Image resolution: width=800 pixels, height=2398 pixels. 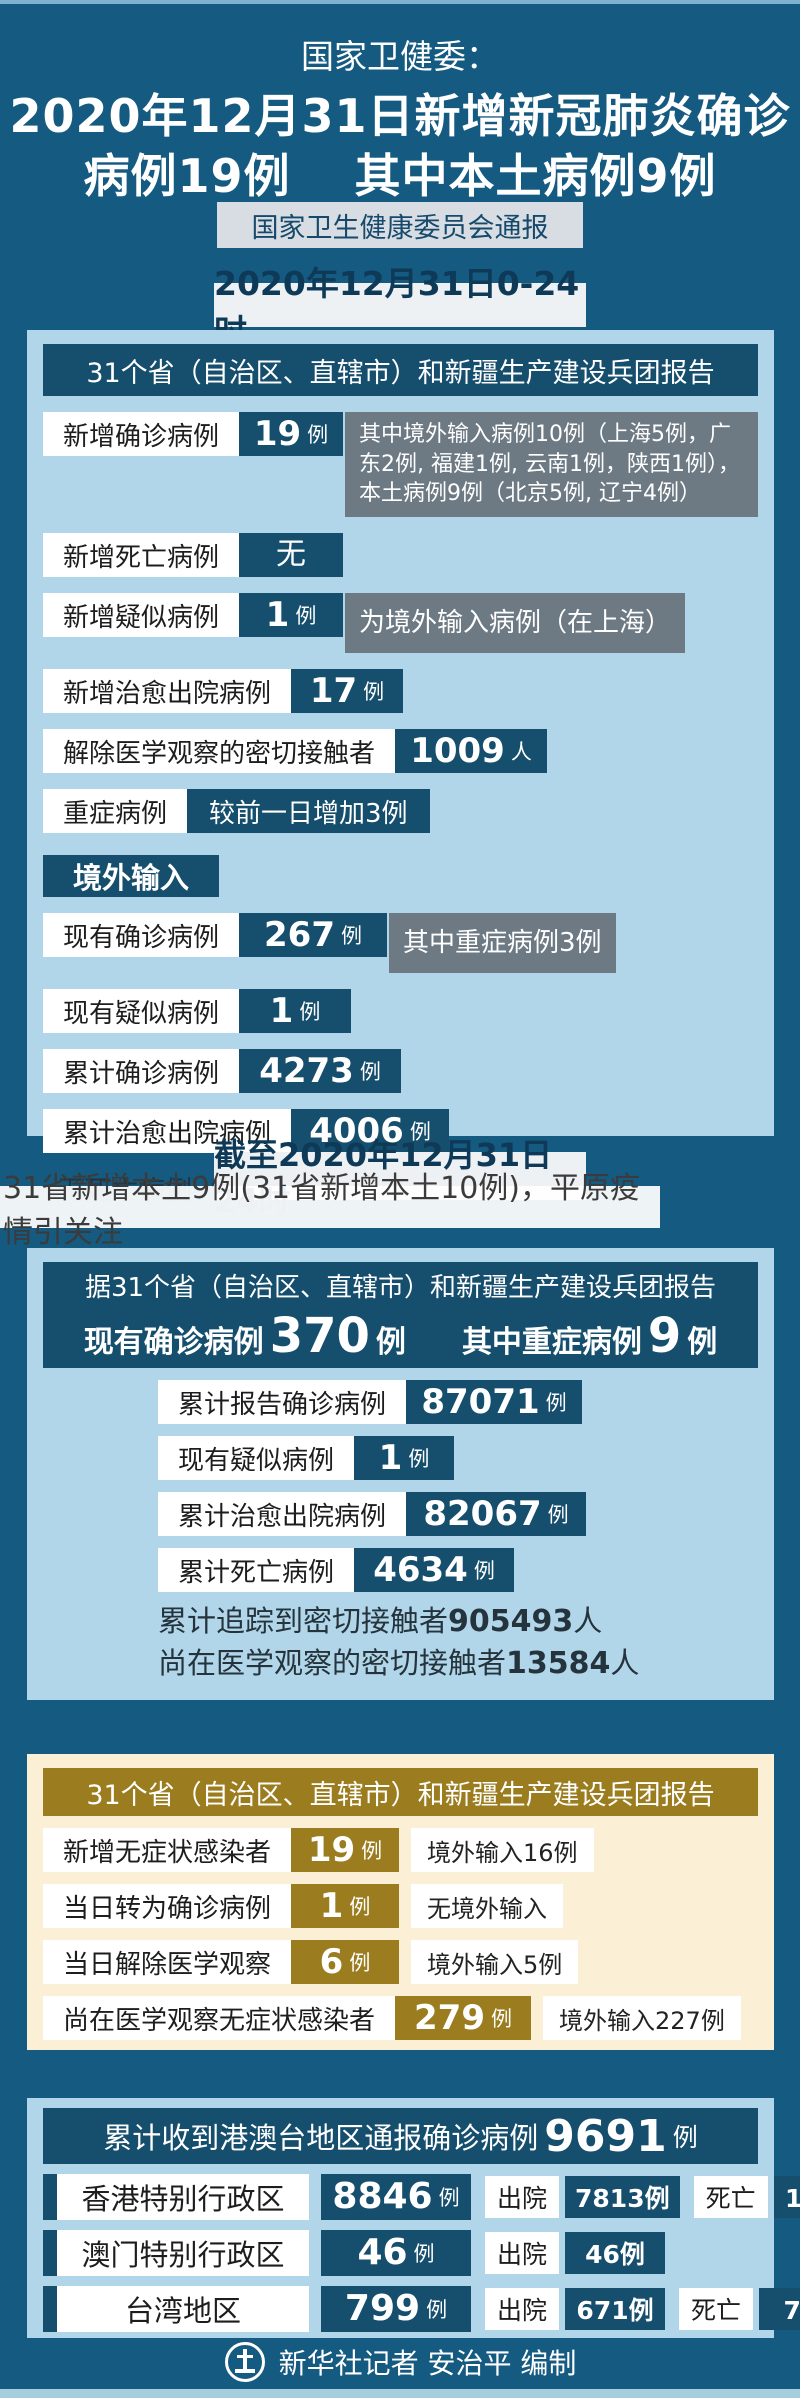 What do you see at coordinates (487, 1906) in the screenshot?
I see `row-note: 无境外输入` at bounding box center [487, 1906].